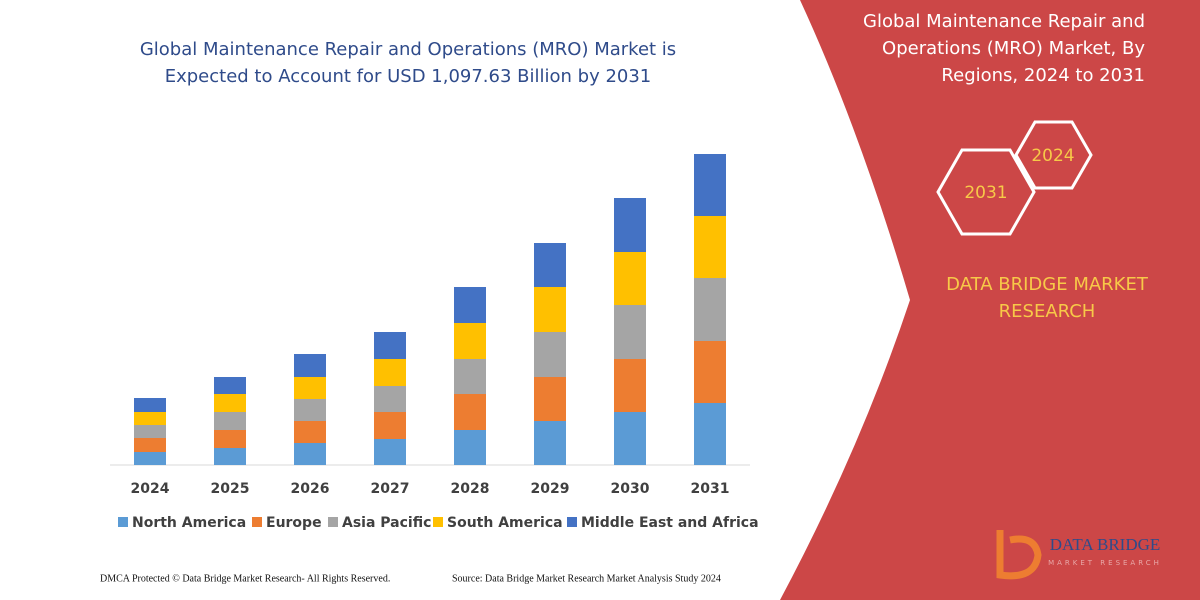 The height and width of the screenshot is (600, 1200). Describe the element at coordinates (1047, 284) in the screenshot. I see `brand: DATA BRIDGE MARKET` at that location.